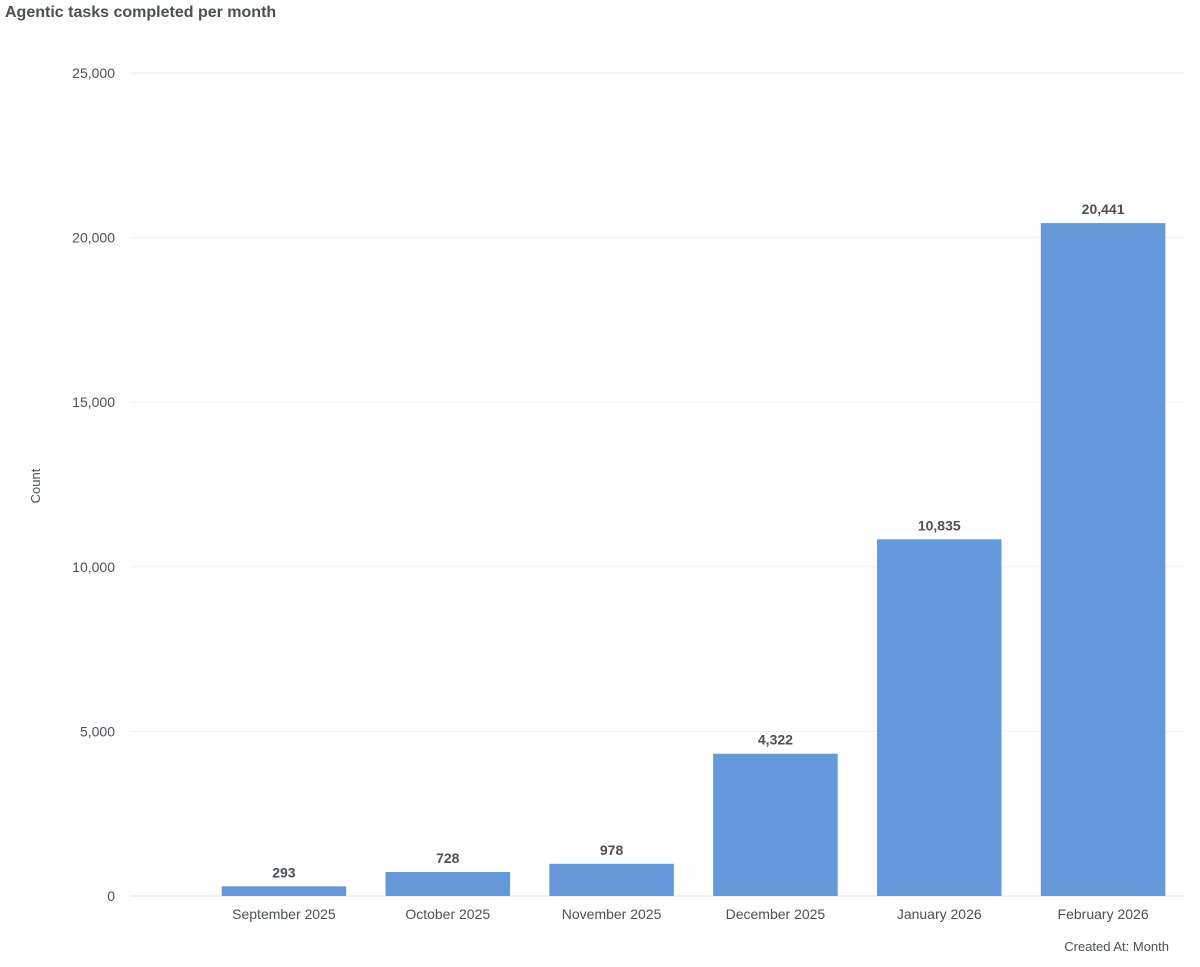 This screenshot has width=1200, height=967. Describe the element at coordinates (775, 740) in the screenshot. I see `bar-value-label: 4,322` at that location.